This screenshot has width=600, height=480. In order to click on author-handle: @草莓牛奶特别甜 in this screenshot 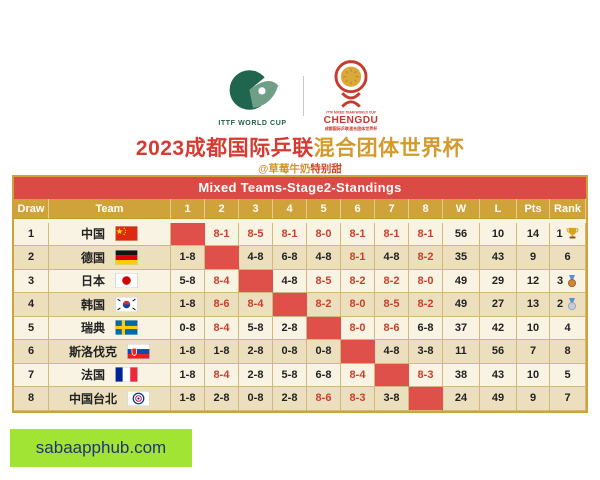, I will do `click(300, 169)`.